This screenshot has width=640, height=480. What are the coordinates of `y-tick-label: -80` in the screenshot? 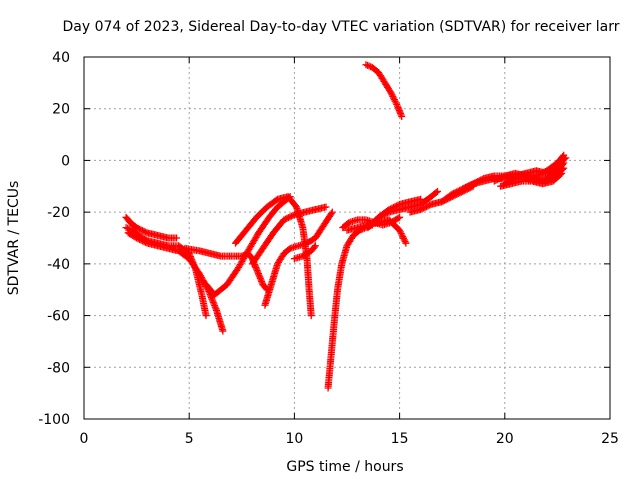 It's located at (58, 368).